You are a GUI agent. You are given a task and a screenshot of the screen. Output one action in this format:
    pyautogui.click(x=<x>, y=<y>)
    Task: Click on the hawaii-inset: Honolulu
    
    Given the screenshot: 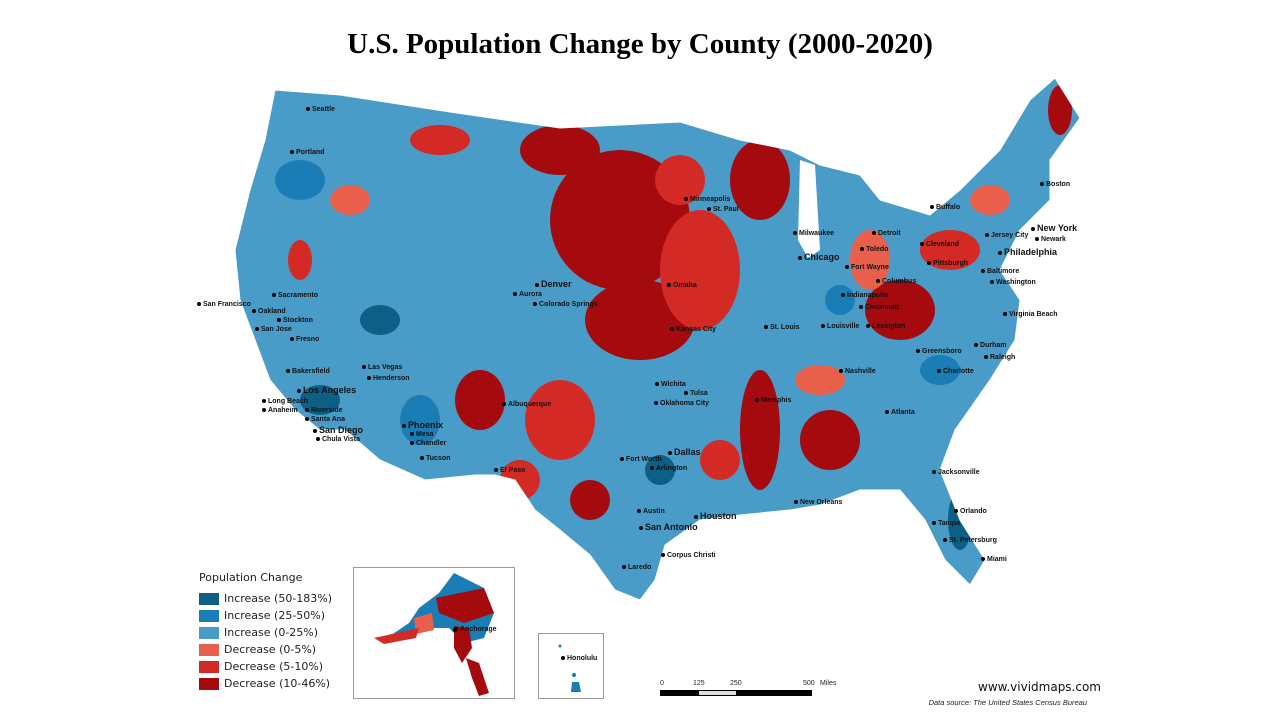 What is the action you would take?
    pyautogui.click(x=571, y=666)
    